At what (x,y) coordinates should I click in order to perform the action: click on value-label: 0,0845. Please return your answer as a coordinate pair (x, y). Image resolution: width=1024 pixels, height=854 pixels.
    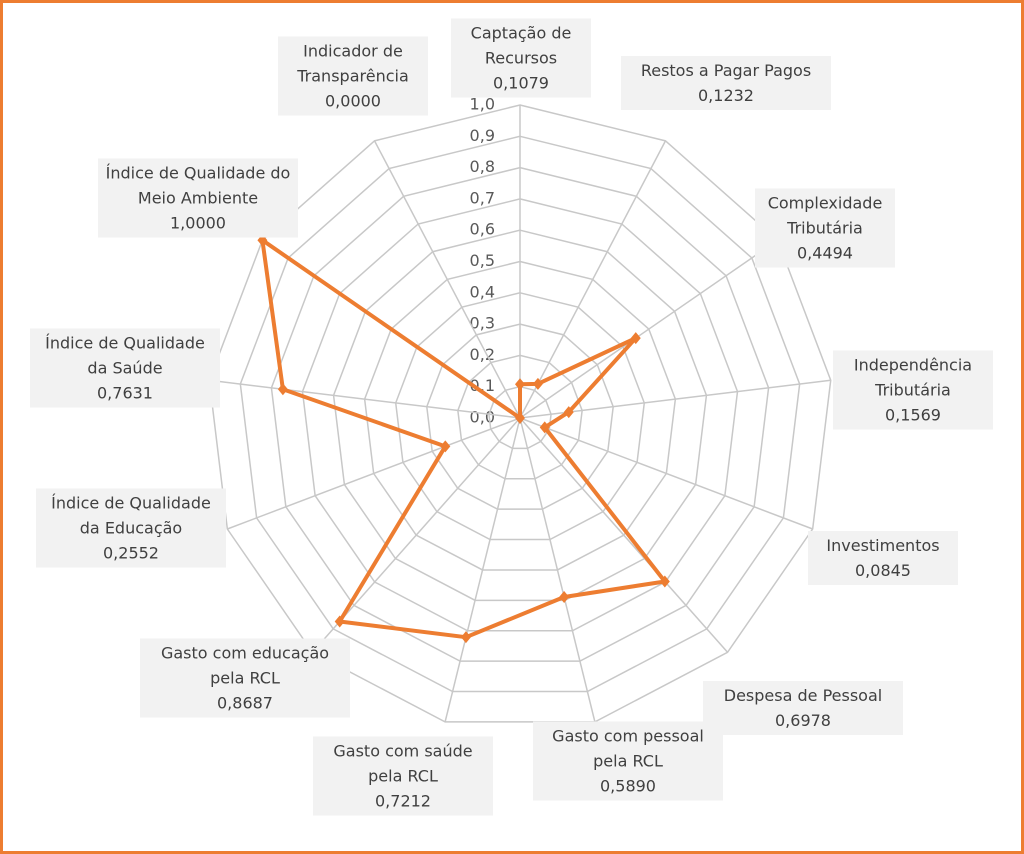
    Looking at the image, I should click on (883, 570).